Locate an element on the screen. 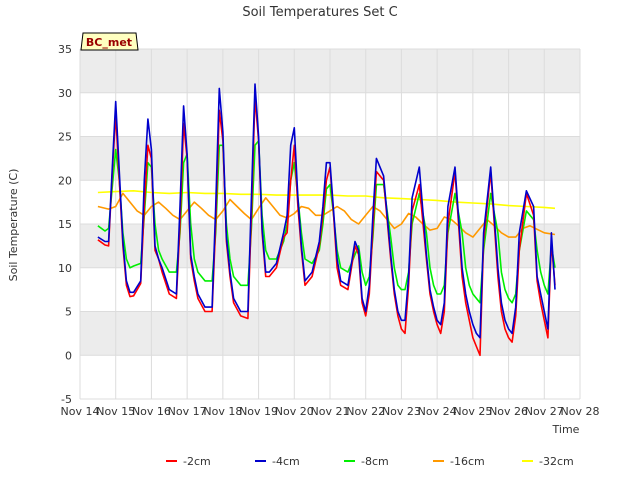 The height and width of the screenshot is (480, 640). y-axis: -5 0 5 10 15 20 25 30 35 is located at coordinates (65, 224).